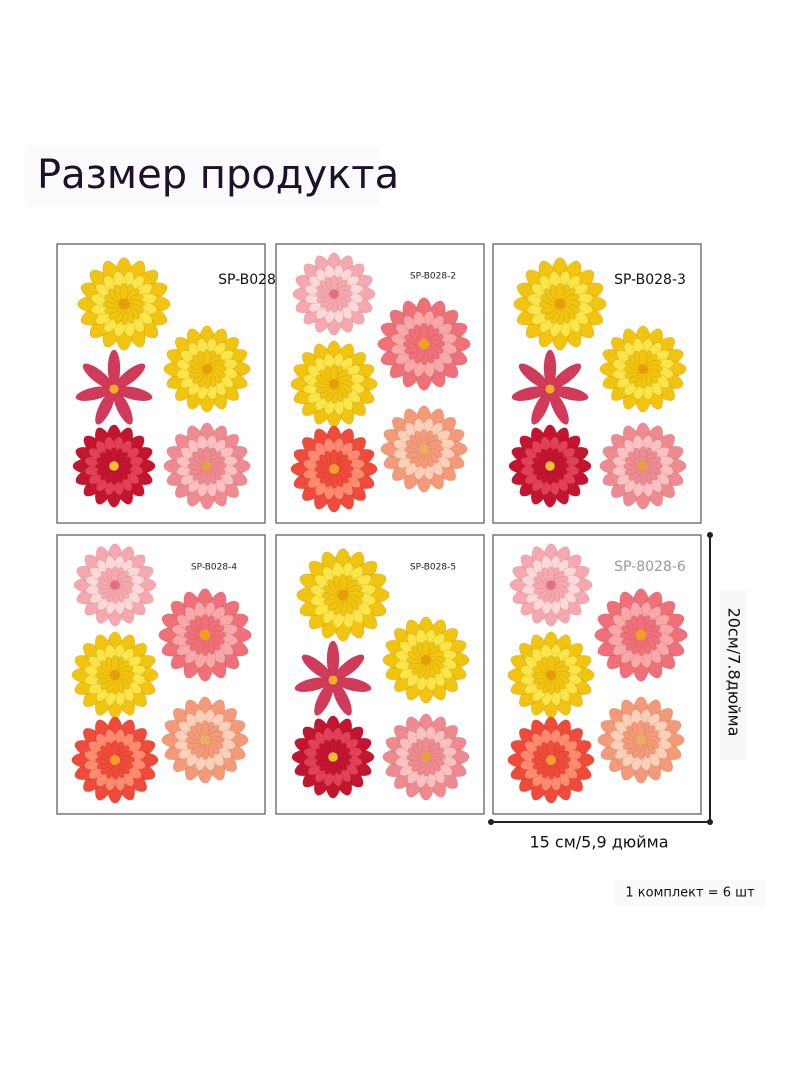  I want to click on sheet-label: SP-B028-2, so click(433, 277).